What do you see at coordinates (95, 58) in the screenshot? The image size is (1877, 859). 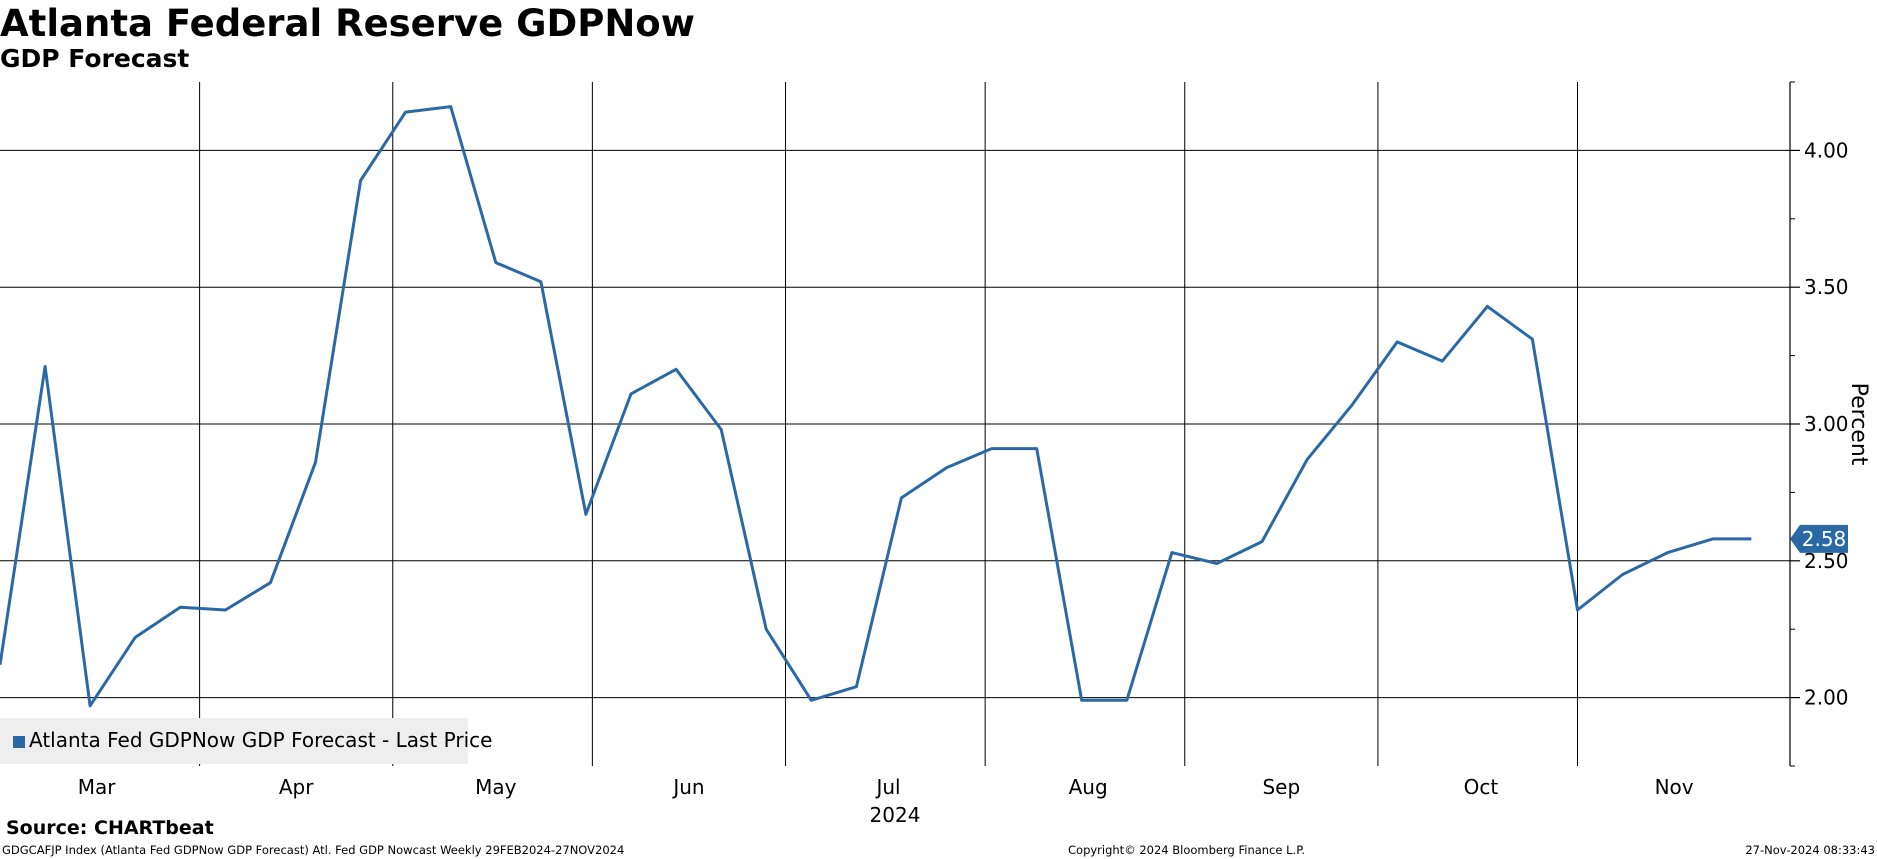 I see `chart-subtitle: GDP Forecast` at bounding box center [95, 58].